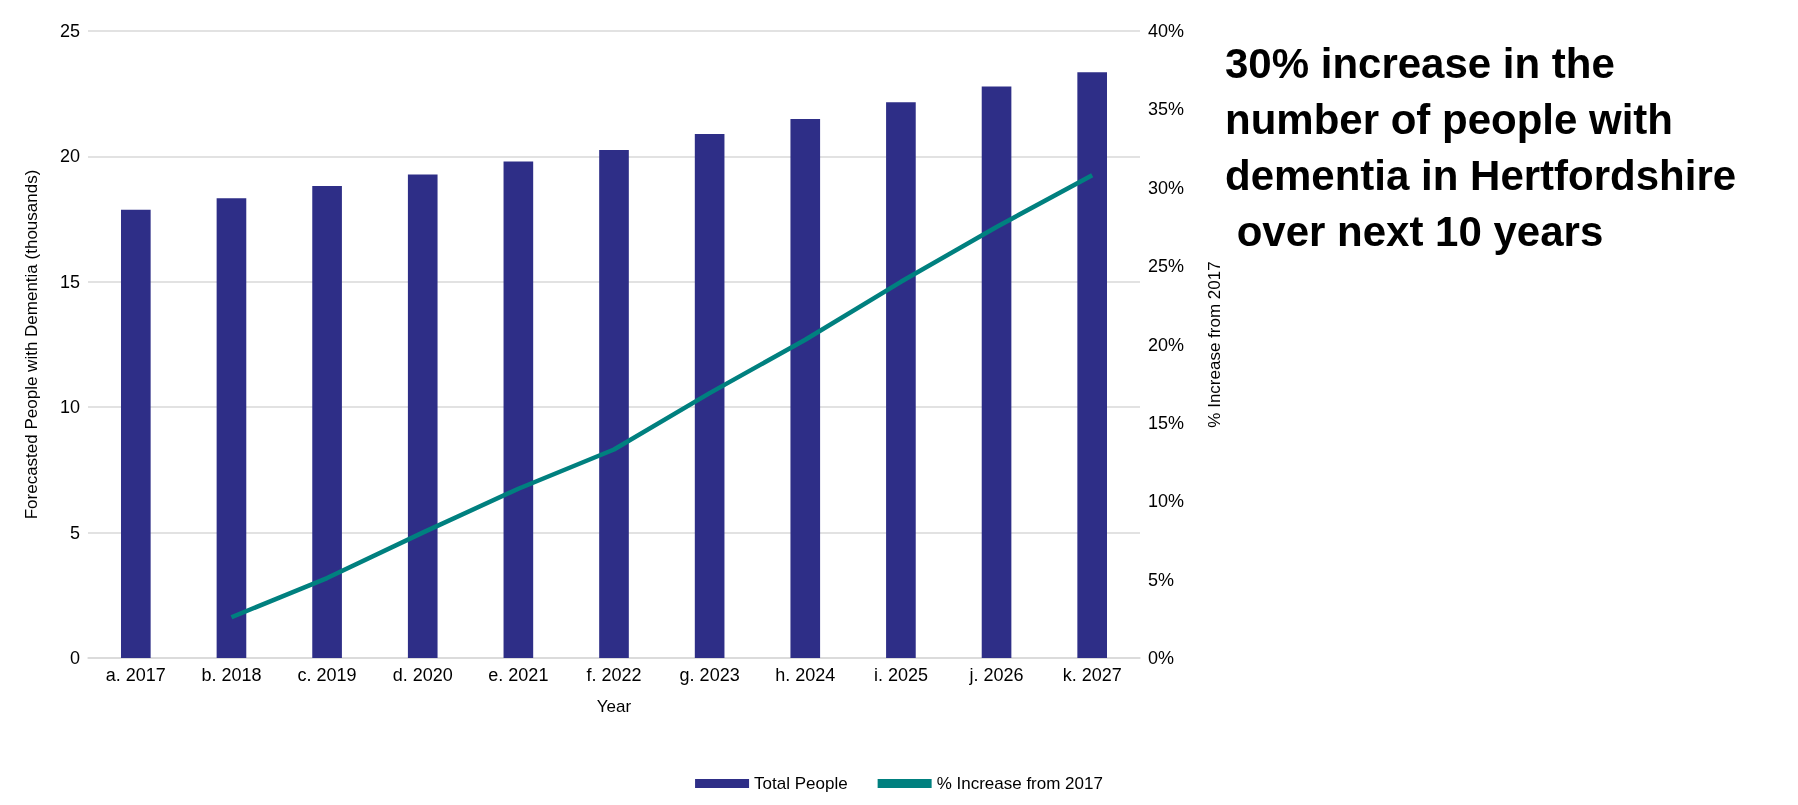  I want to click on legend-label: % Increase from 2017, so click(1019, 783).